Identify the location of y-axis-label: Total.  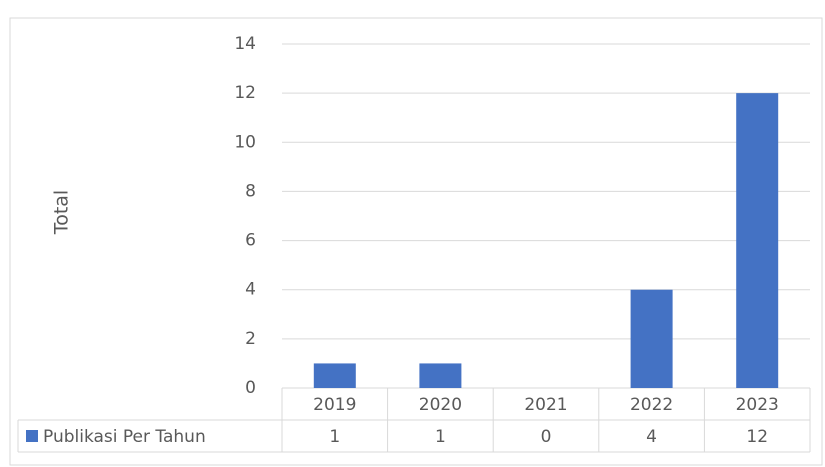
(62, 212).